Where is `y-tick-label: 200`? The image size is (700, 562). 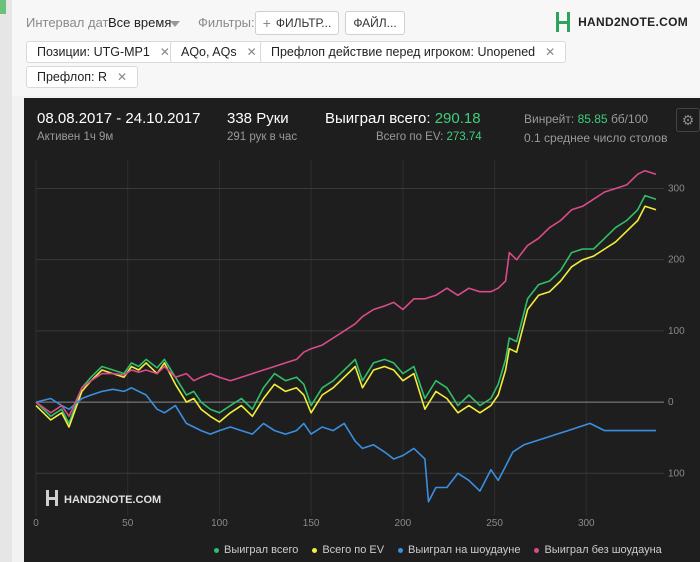
y-tick-label: 200 is located at coordinates (676, 260).